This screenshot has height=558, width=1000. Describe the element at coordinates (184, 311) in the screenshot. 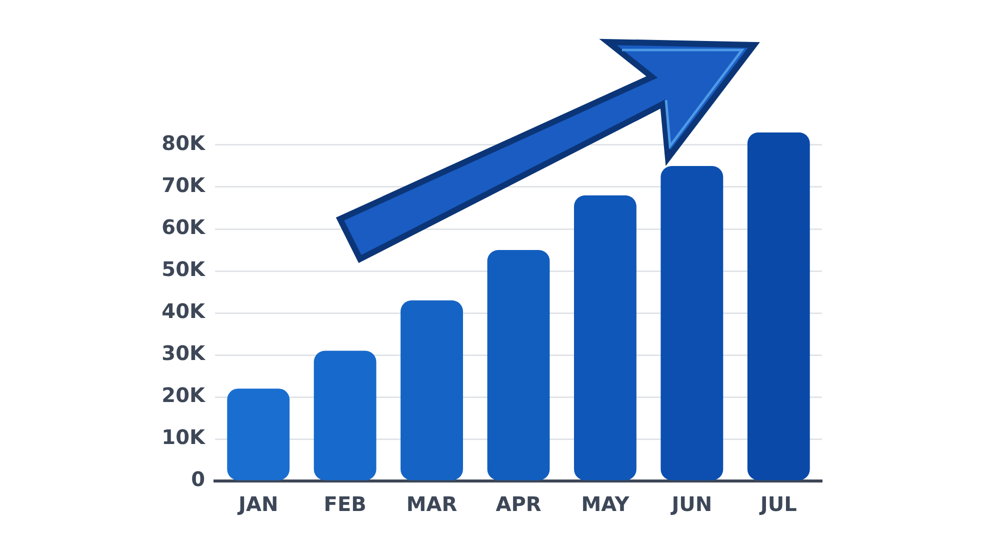

I see `y-tick-label: 40K` at that location.